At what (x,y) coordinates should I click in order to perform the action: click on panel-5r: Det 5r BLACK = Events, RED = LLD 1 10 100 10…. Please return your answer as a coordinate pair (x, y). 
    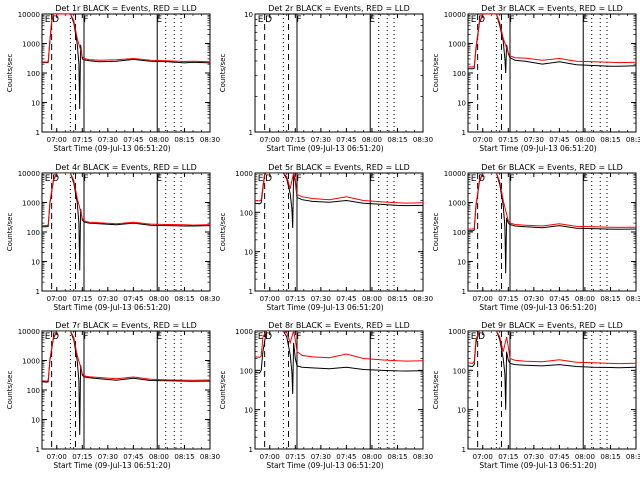
    Looking at the image, I should click on (326, 237).